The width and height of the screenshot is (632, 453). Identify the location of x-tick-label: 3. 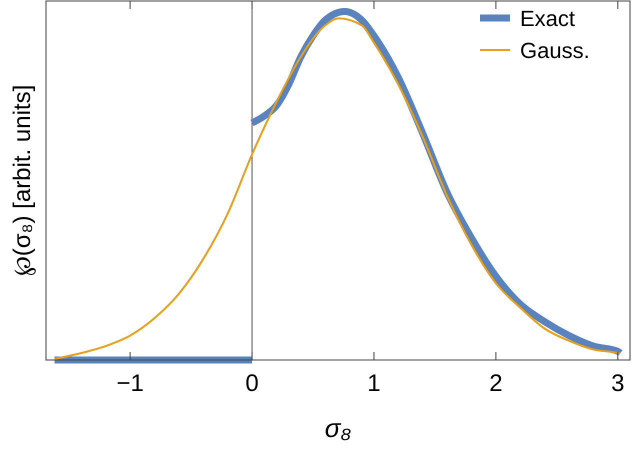
(617, 383).